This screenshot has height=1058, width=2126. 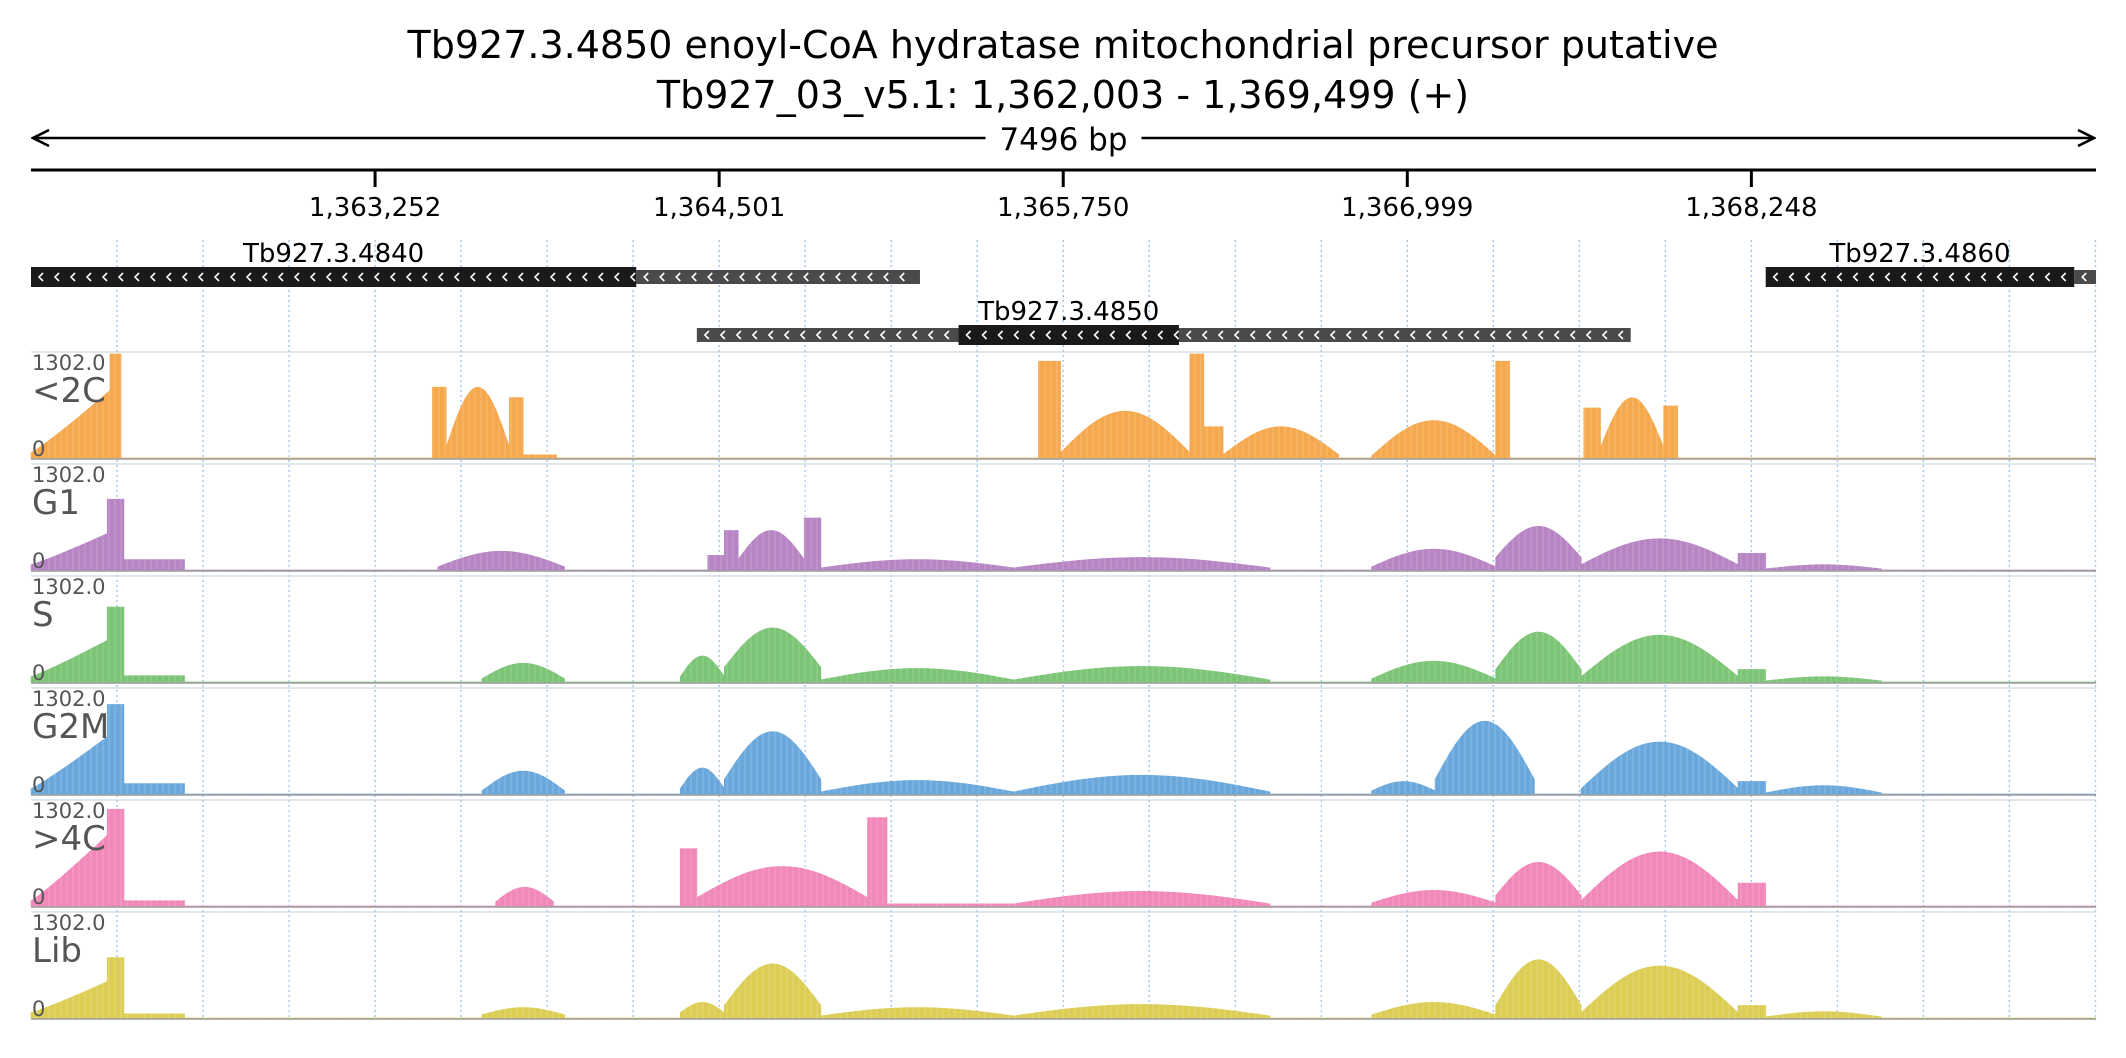 What do you see at coordinates (57, 951) in the screenshot?
I see `track-name-label: Lib` at bounding box center [57, 951].